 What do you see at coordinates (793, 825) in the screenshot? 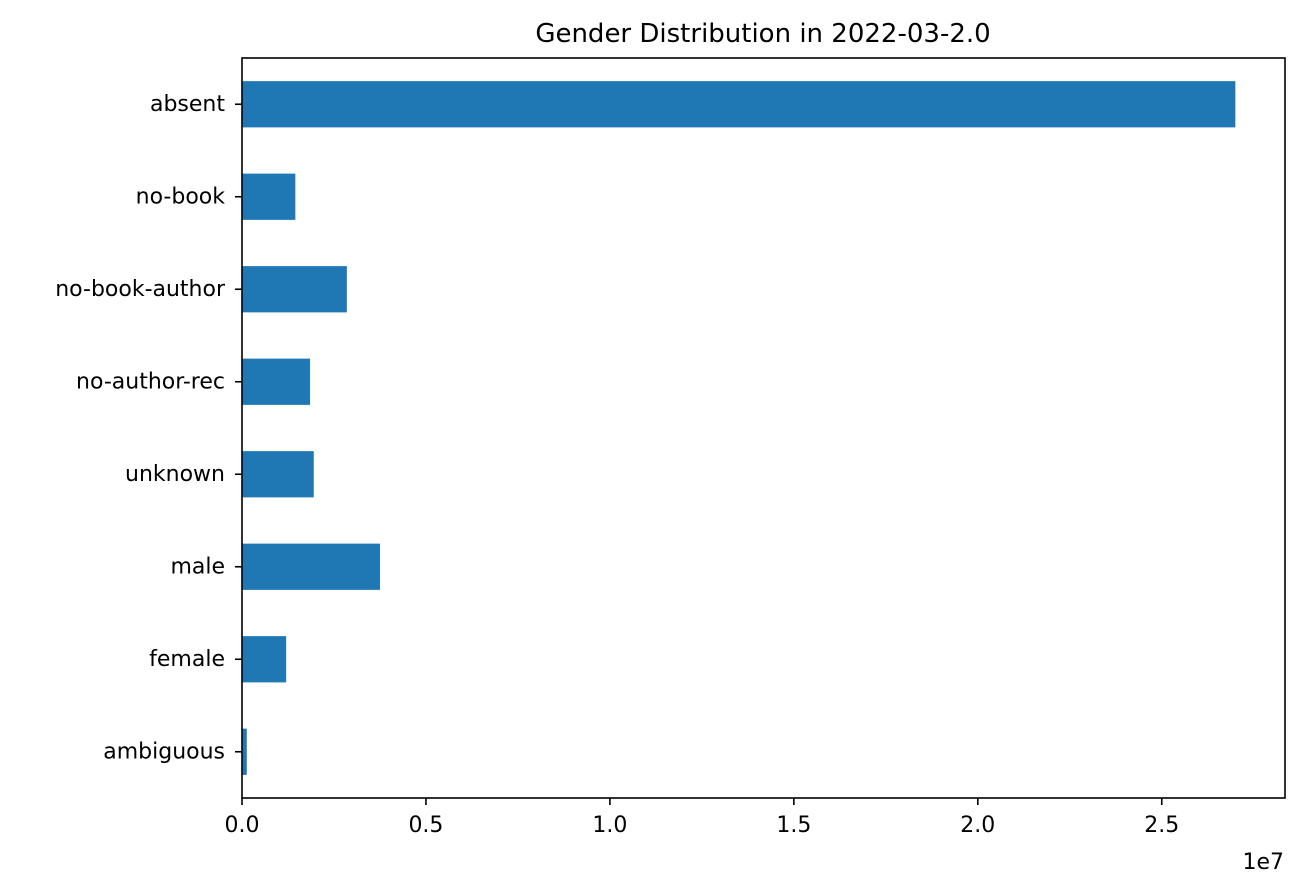
I see `x-tick-label: 1.5` at bounding box center [793, 825].